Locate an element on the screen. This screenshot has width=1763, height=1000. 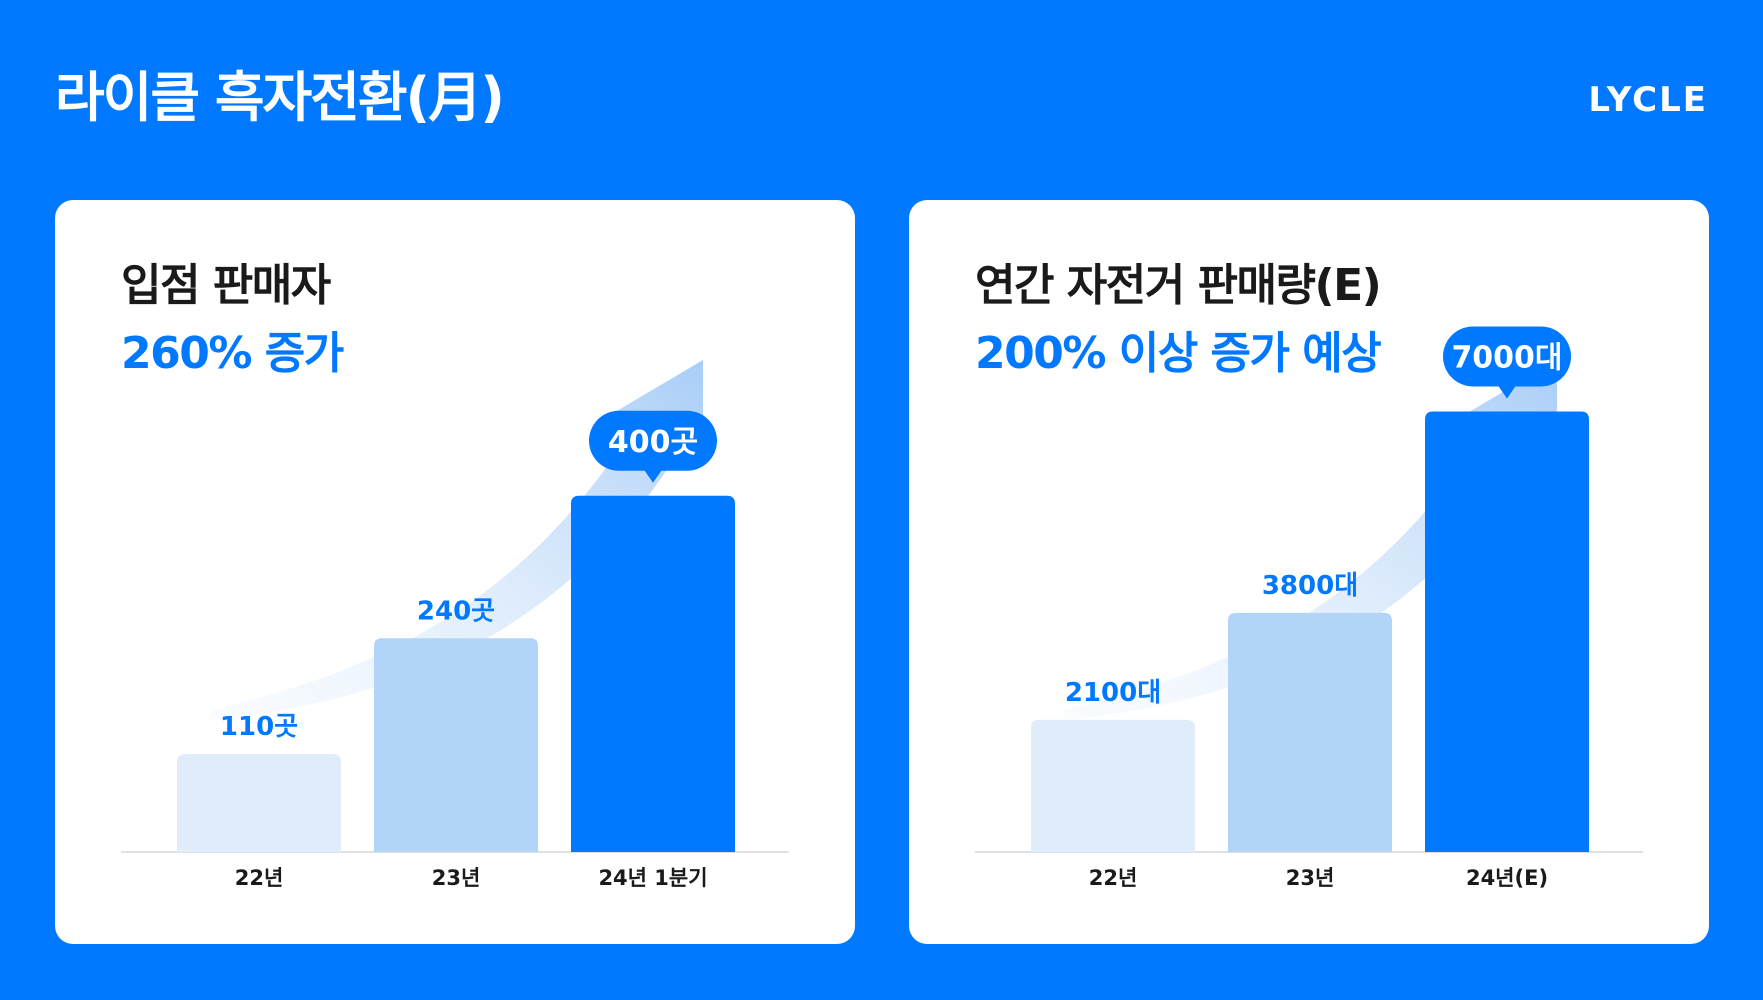
chart-title: 입점 판매자 is located at coordinates (226, 285).